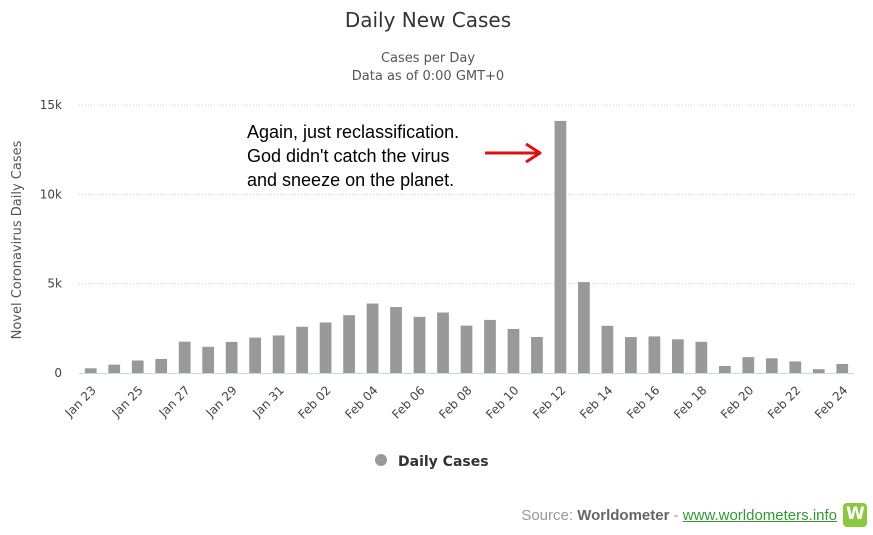  What do you see at coordinates (353, 132) in the screenshot?
I see `annotation-line-1: Again, just reclassification.` at bounding box center [353, 132].